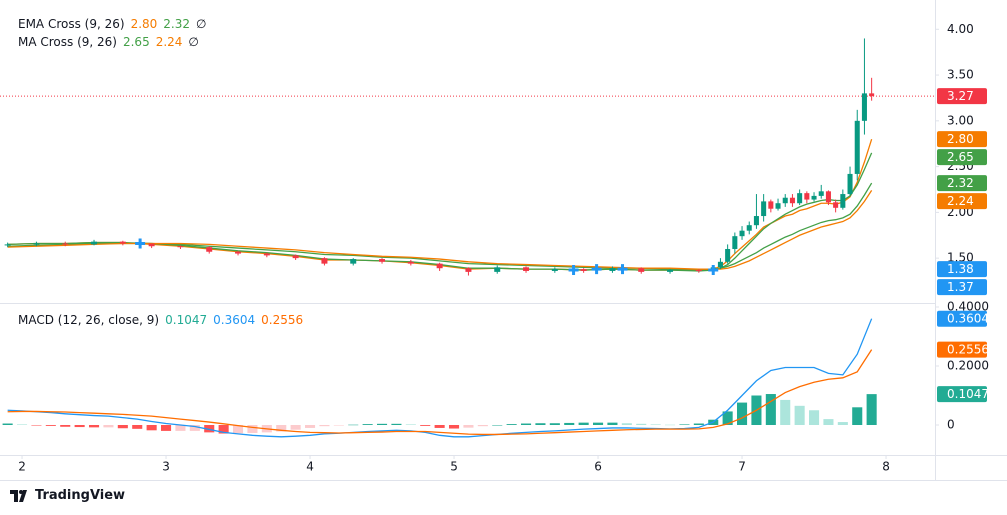  Describe the element at coordinates (960, 29) in the screenshot. I see `y-tick-label: 4.00` at that location.